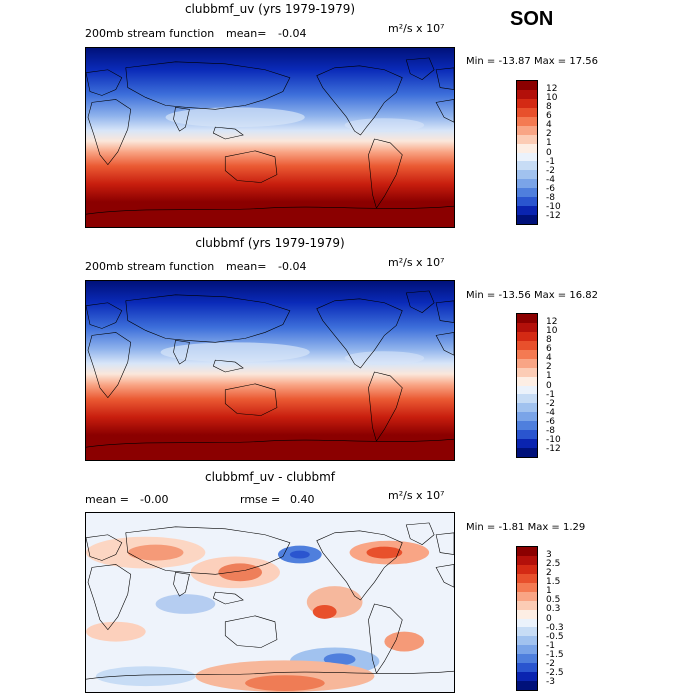 Image resolution: width=700 pixels, height=700 pixels. What do you see at coordinates (555, 627) in the screenshot?
I see `colorbar-tick-label: -0.3` at bounding box center [555, 627].